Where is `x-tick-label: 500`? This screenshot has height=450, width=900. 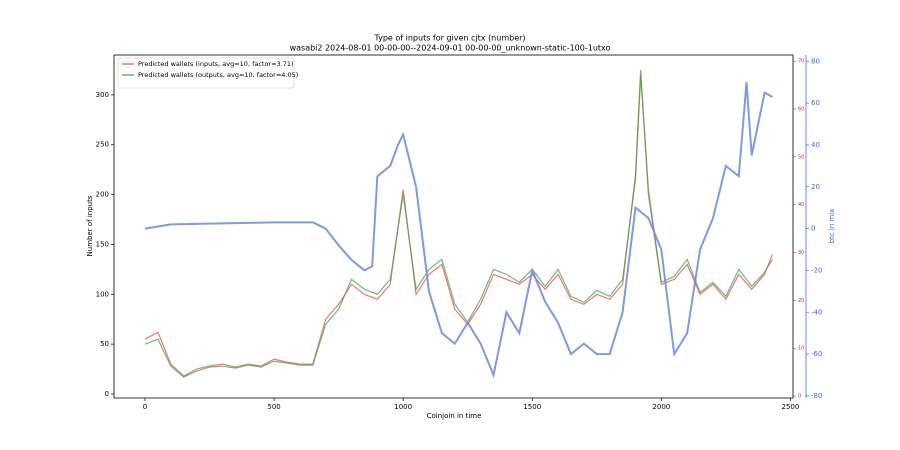 x-tick-label: 500 is located at coordinates (273, 407).